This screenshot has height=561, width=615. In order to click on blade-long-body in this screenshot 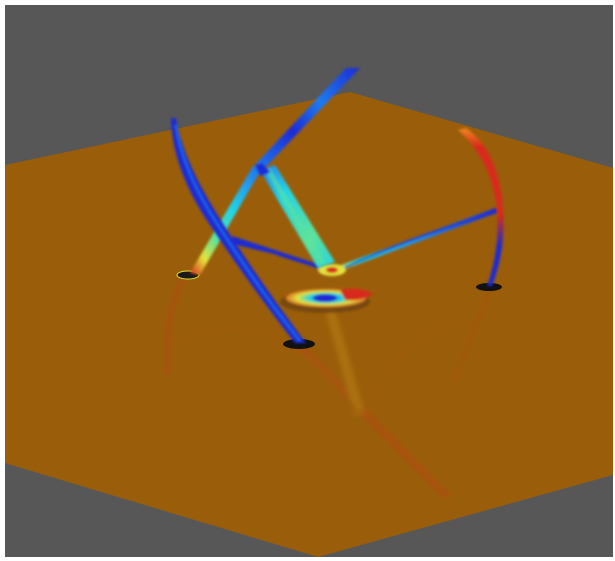, I will do `click(275, 171)`.